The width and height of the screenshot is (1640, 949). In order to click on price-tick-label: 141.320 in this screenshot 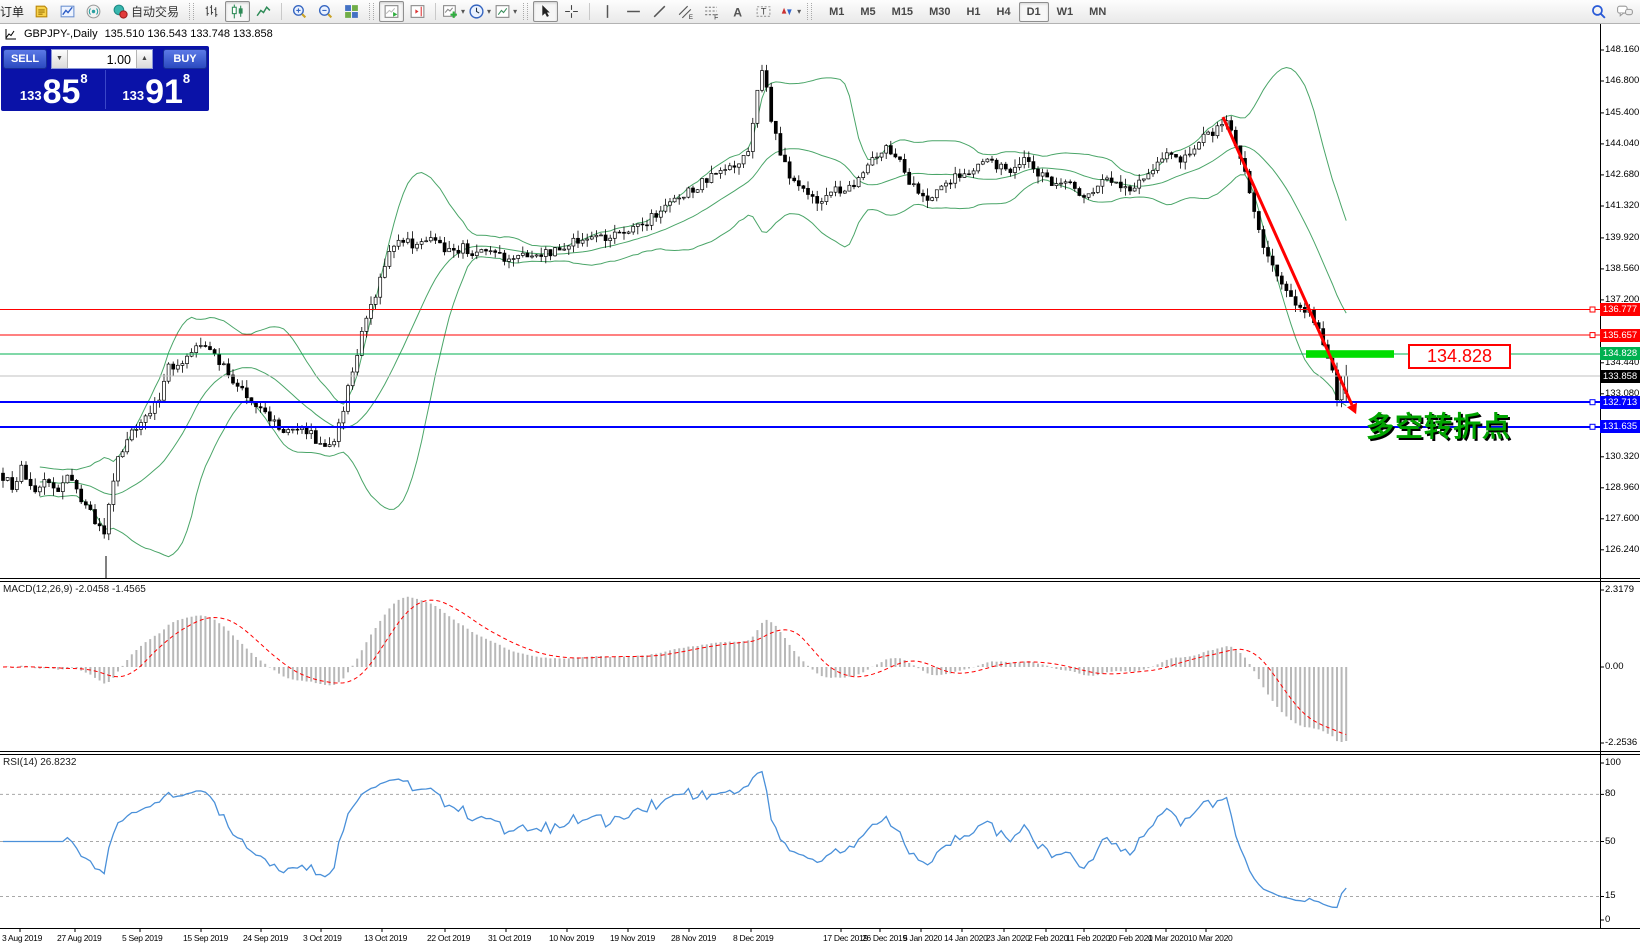, I will do `click(1622, 205)`.